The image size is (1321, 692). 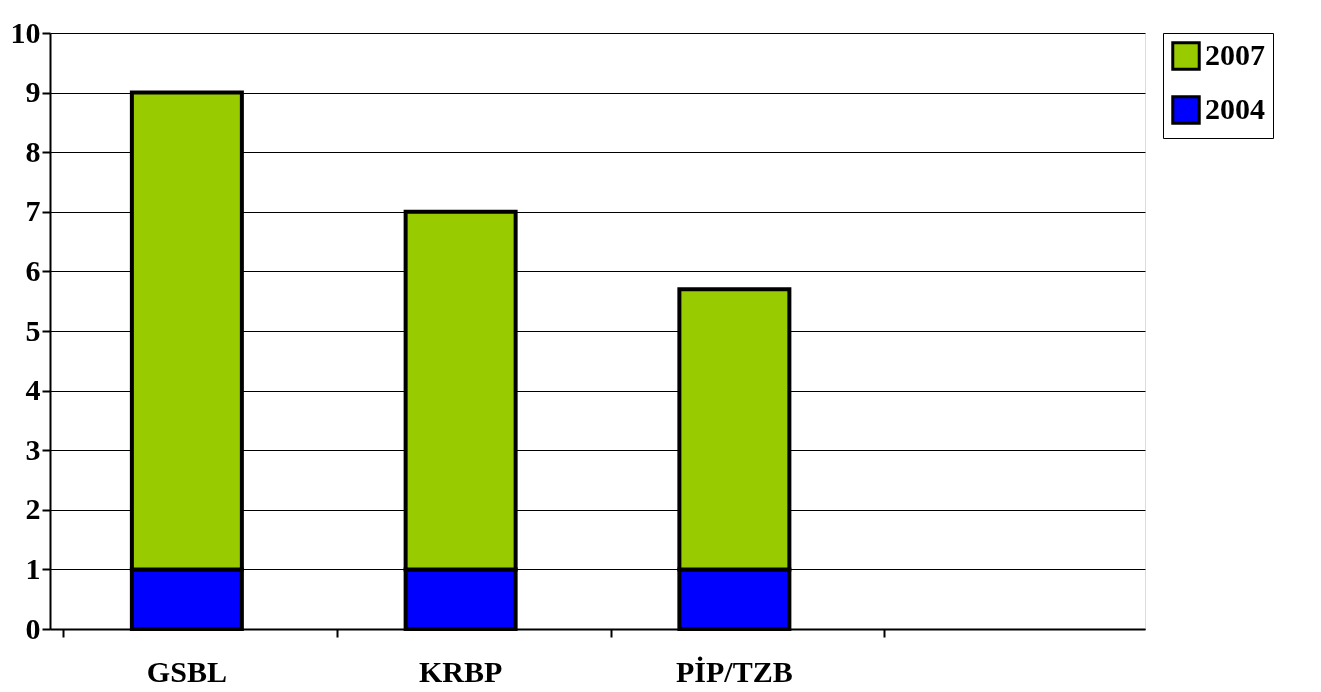 What do you see at coordinates (33, 628) in the screenshot?
I see `y-tick-label: 0` at bounding box center [33, 628].